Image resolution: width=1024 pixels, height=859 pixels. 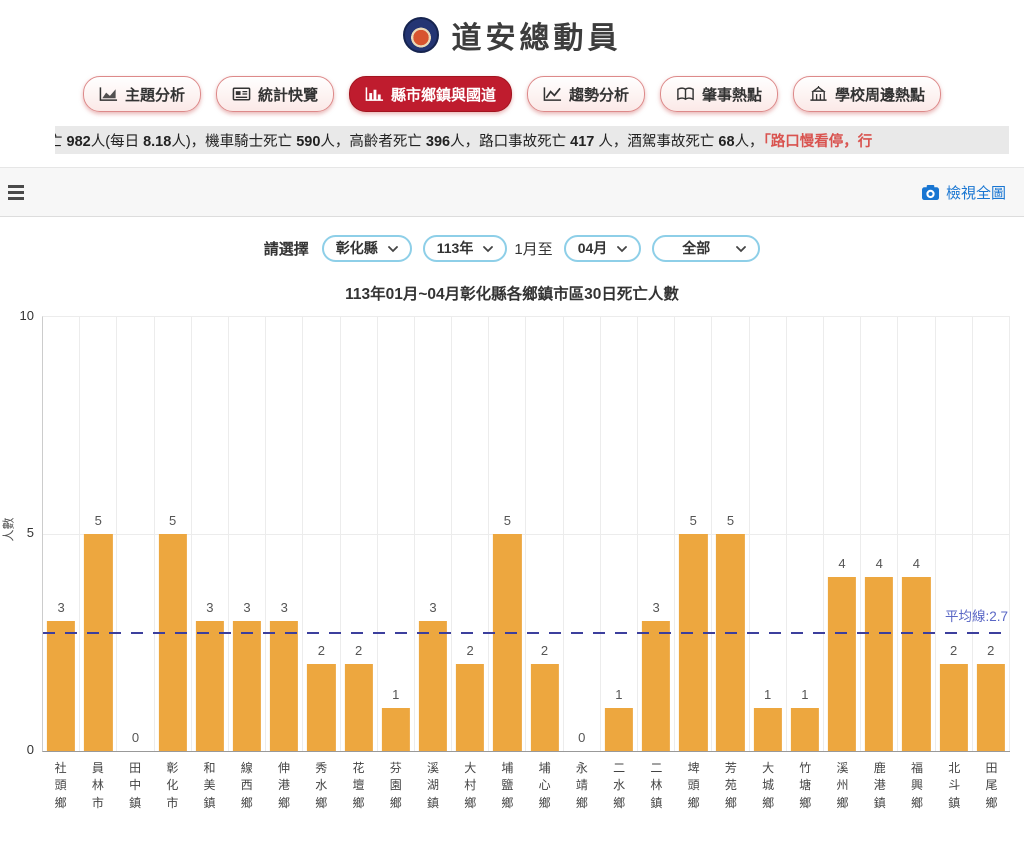 What do you see at coordinates (512, 35) in the screenshot?
I see `title-row: 道安總動員` at bounding box center [512, 35].